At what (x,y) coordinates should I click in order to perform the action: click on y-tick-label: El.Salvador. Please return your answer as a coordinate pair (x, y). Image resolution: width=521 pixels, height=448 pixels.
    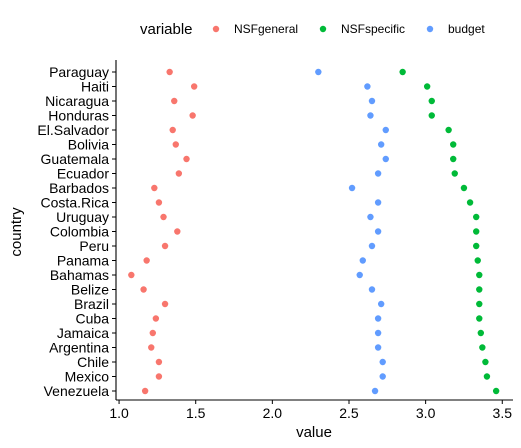
    Looking at the image, I should click on (73, 130).